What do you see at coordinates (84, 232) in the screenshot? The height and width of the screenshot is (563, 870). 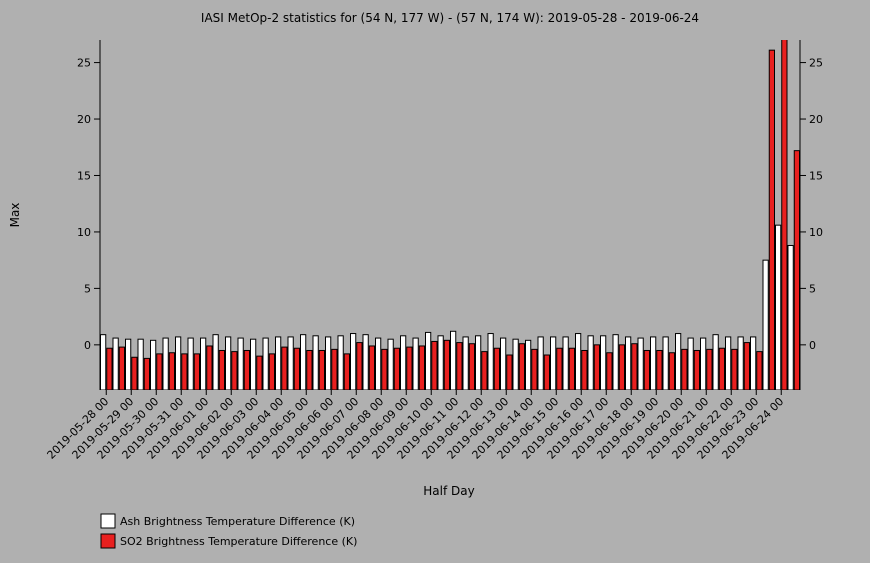 I see `y-tick-label: 10` at bounding box center [84, 232].